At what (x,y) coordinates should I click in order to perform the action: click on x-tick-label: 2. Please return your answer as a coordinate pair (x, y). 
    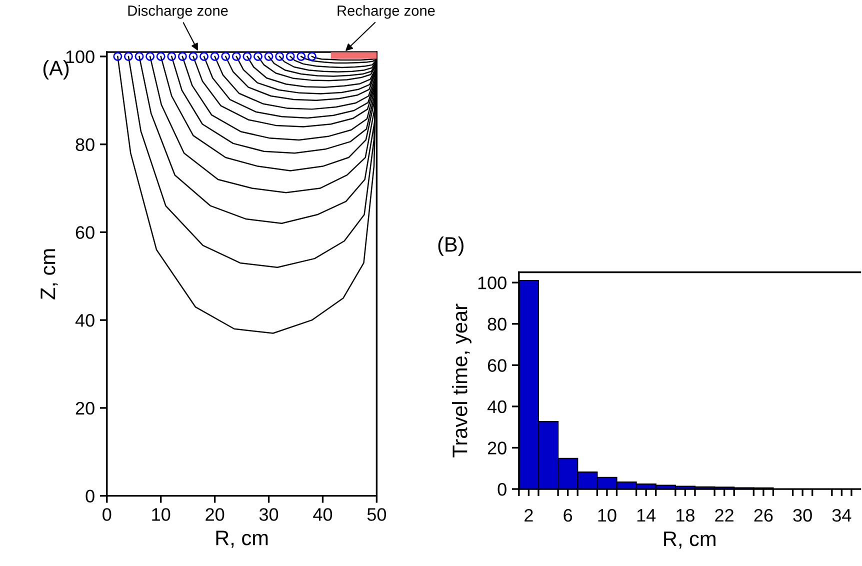
    Looking at the image, I should click on (528, 515).